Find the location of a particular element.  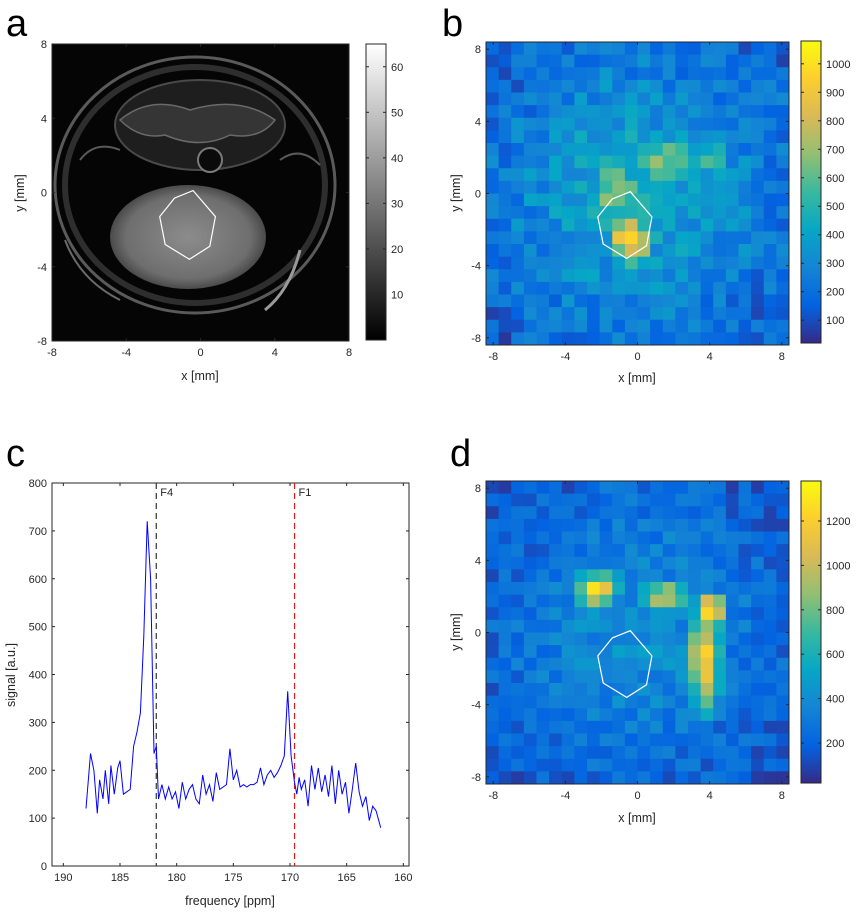

x-tick-label: 8 is located at coordinates (782, 357).